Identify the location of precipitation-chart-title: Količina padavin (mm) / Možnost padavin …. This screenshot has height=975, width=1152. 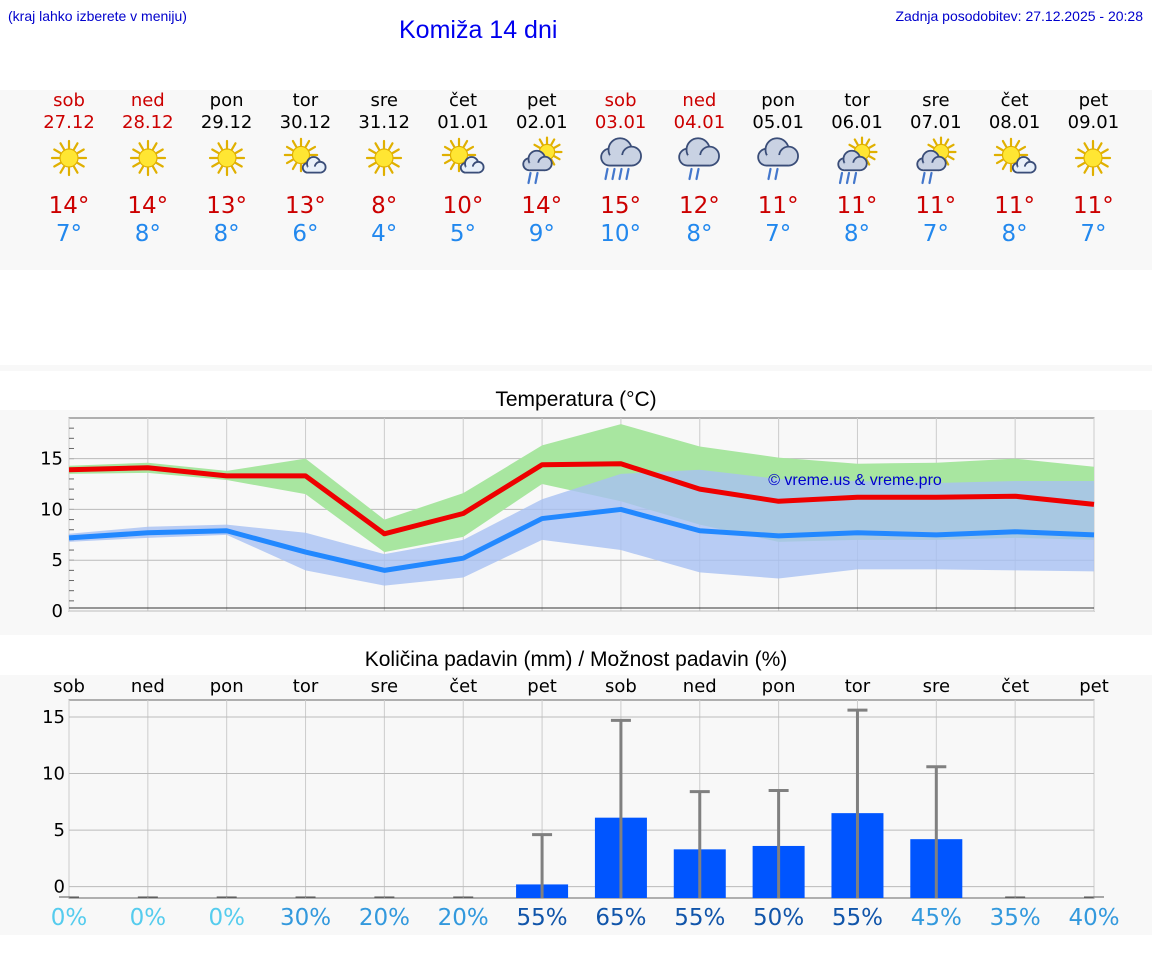
(576, 659).